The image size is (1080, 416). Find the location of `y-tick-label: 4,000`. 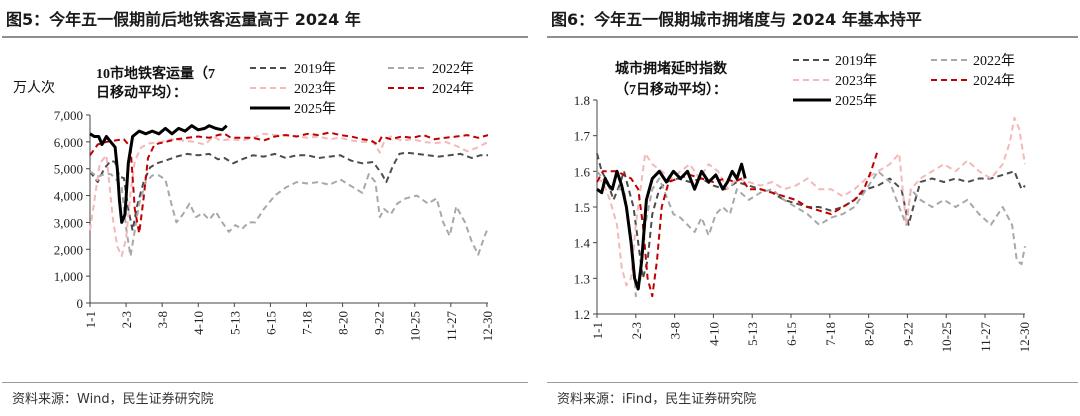

y-tick-label: 4,000 is located at coordinates (68, 196).